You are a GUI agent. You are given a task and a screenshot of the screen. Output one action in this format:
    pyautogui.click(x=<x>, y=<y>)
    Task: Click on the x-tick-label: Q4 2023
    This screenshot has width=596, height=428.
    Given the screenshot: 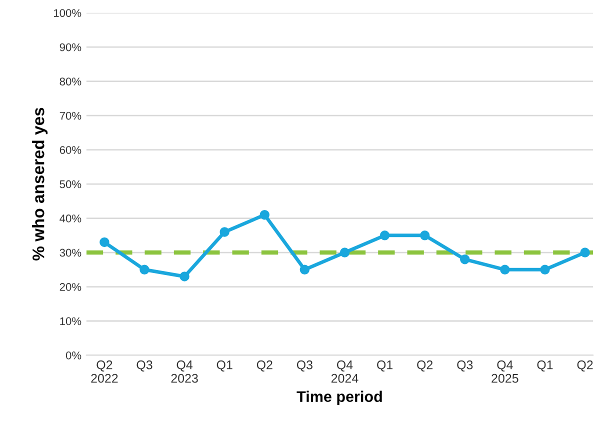 What is the action you would take?
    pyautogui.click(x=184, y=371)
    